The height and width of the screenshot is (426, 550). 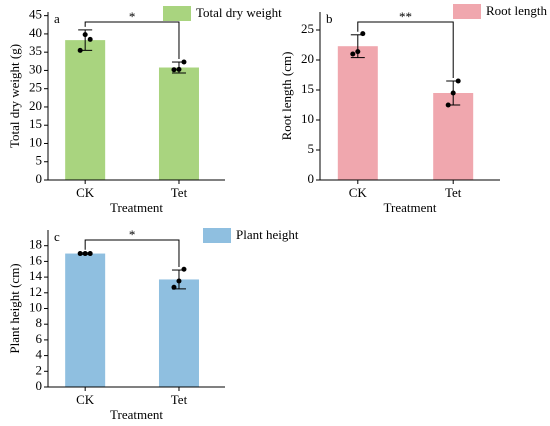 What do you see at coordinates (35, 291) in the screenshot?
I see `y-tick-label: 12` at bounding box center [35, 291].